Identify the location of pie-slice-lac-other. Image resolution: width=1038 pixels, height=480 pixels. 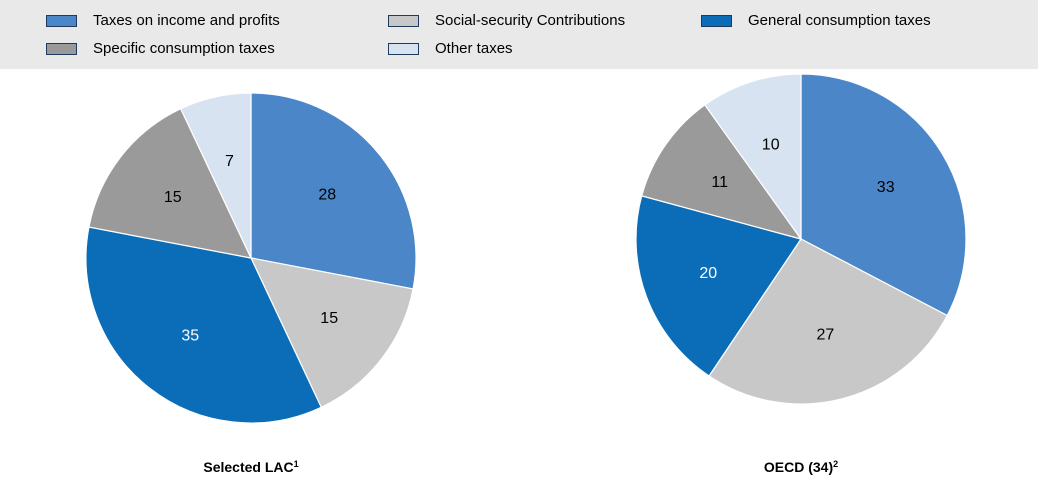
(215, 175).